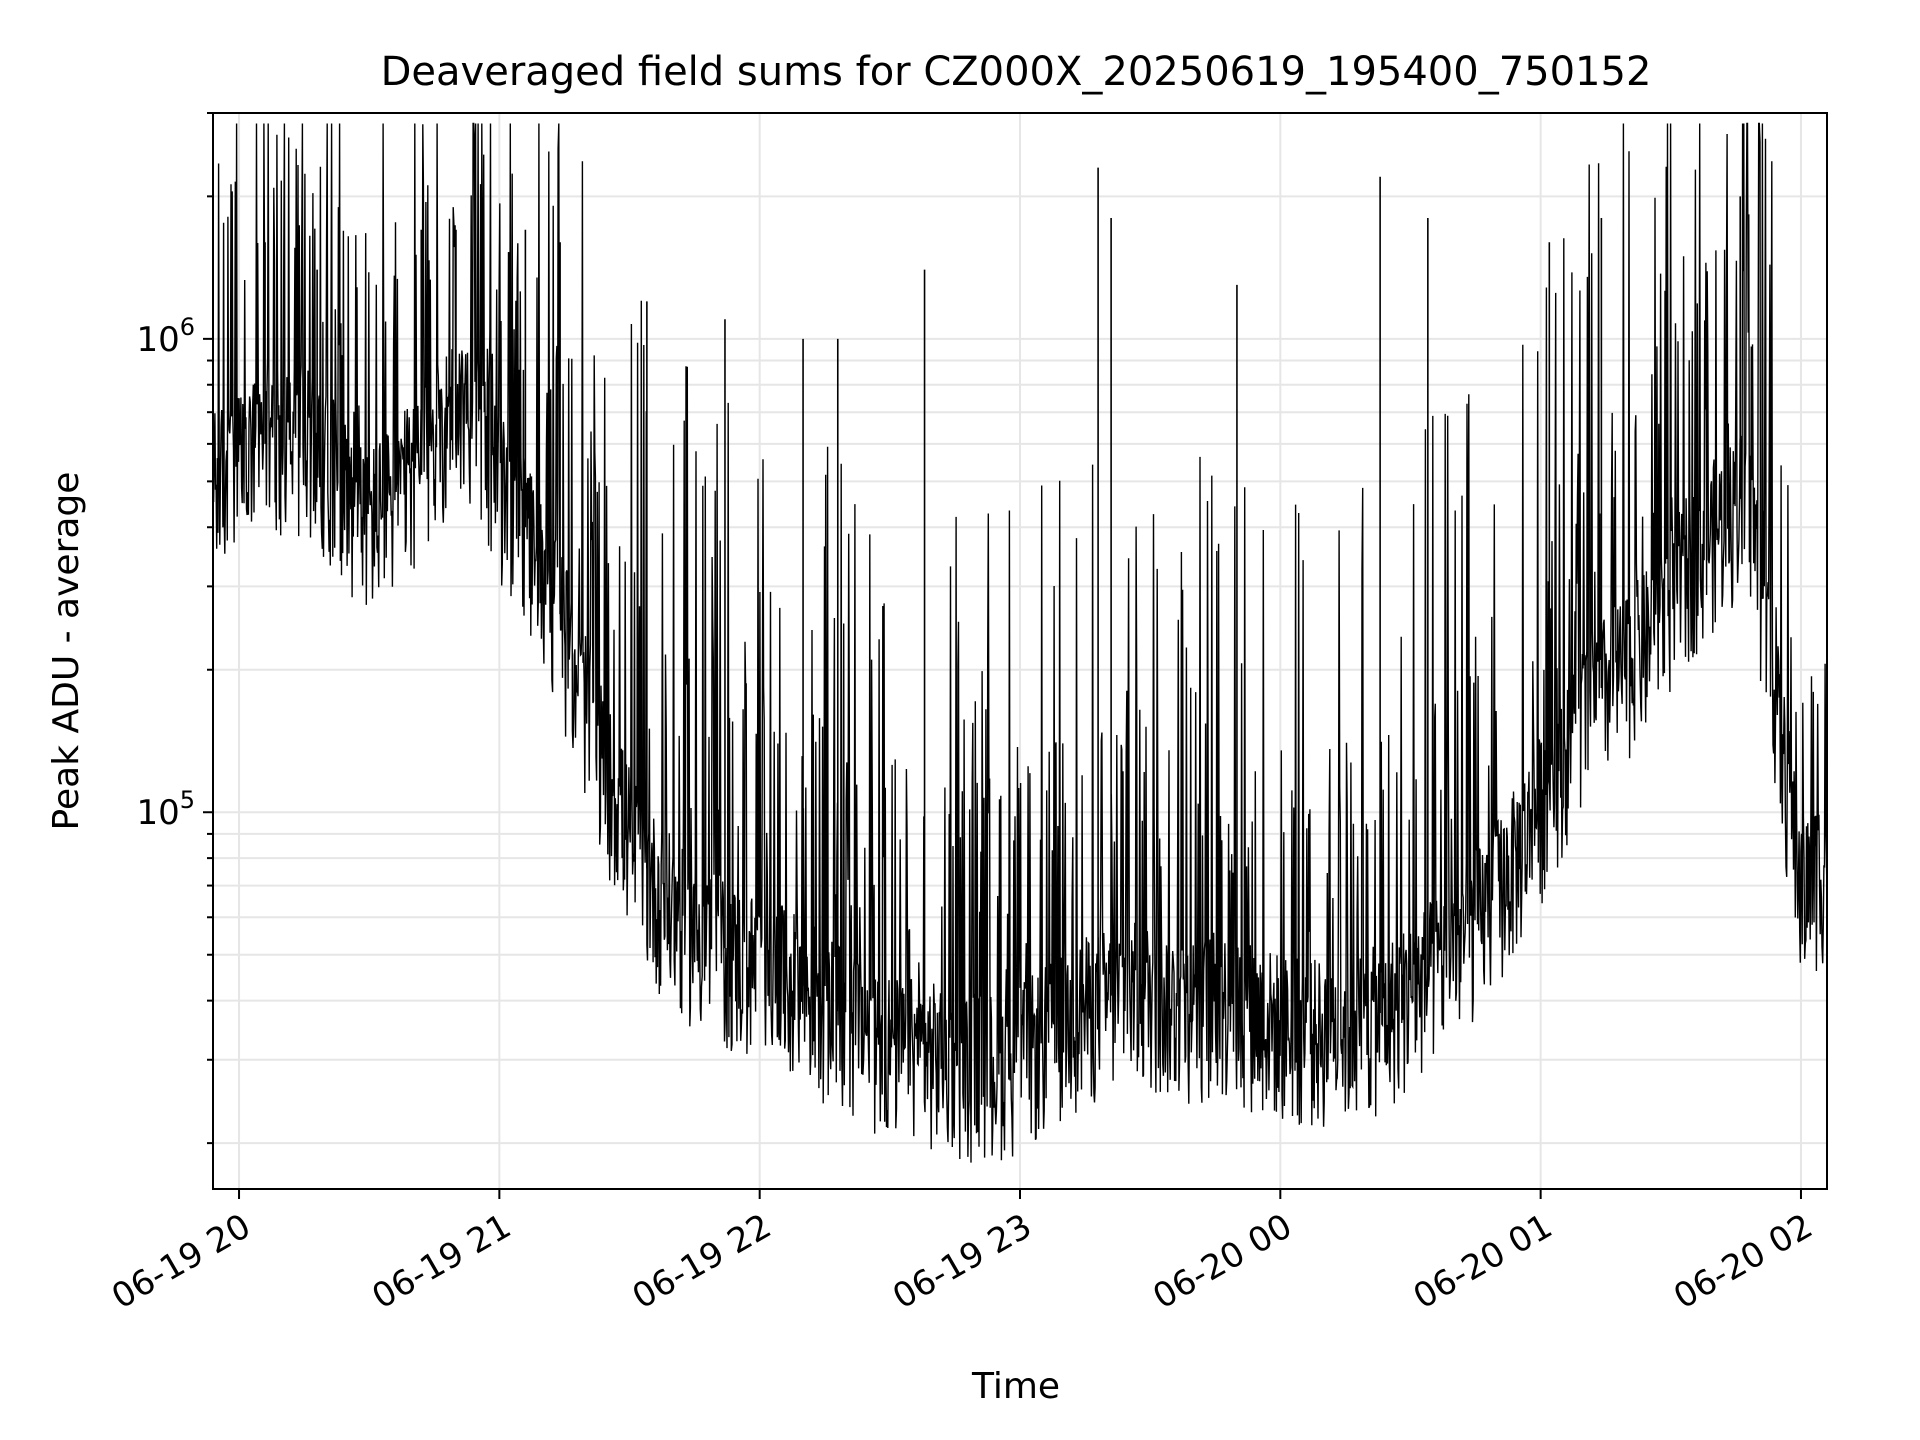  Describe the element at coordinates (181, 1261) in the screenshot. I see `x-tick-label: 06-19 20` at that location.